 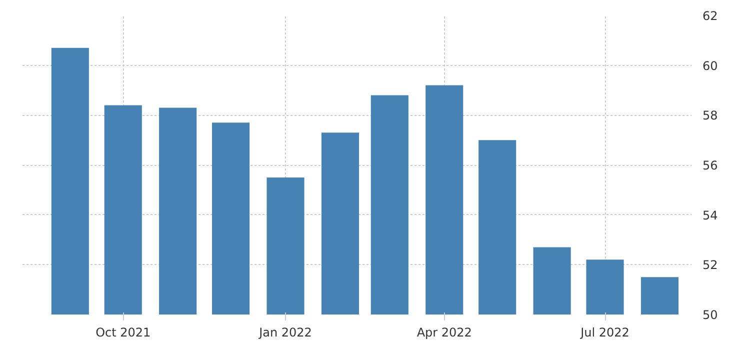 I want to click on y-tick-label: 60, so click(x=710, y=65).